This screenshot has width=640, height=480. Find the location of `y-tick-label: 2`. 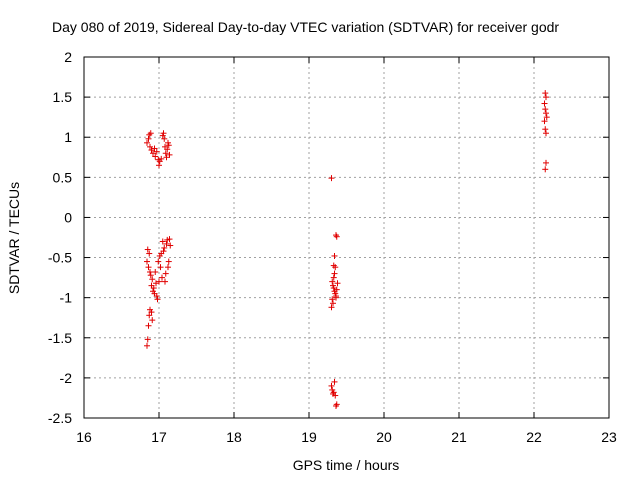

y-tick-label: 2 is located at coordinates (68, 57).